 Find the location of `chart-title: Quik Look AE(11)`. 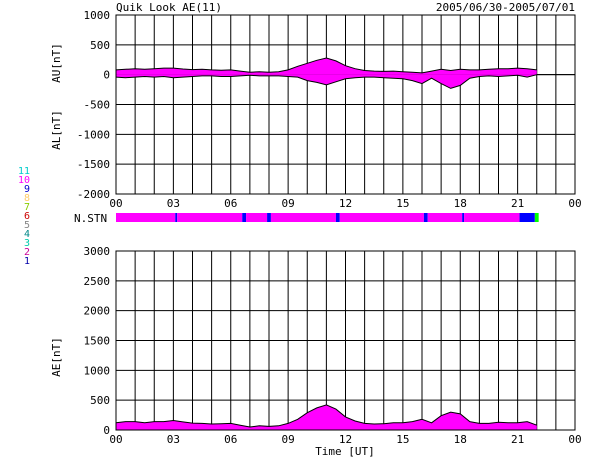

chart-title: Quik Look AE(11) is located at coordinates (169, 7).